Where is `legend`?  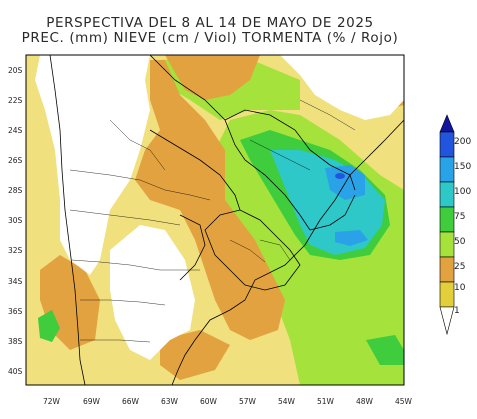 legend is located at coordinates (447, 225).